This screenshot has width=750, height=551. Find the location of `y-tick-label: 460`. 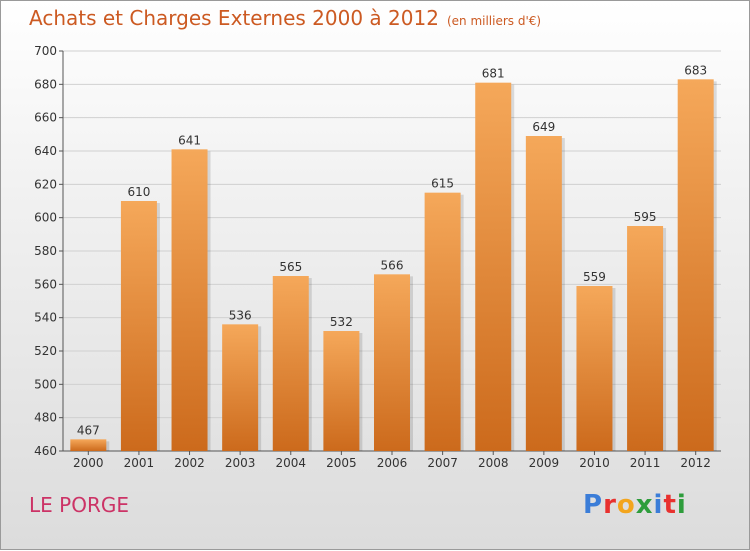

y-tick-label: 460 is located at coordinates (45, 451).